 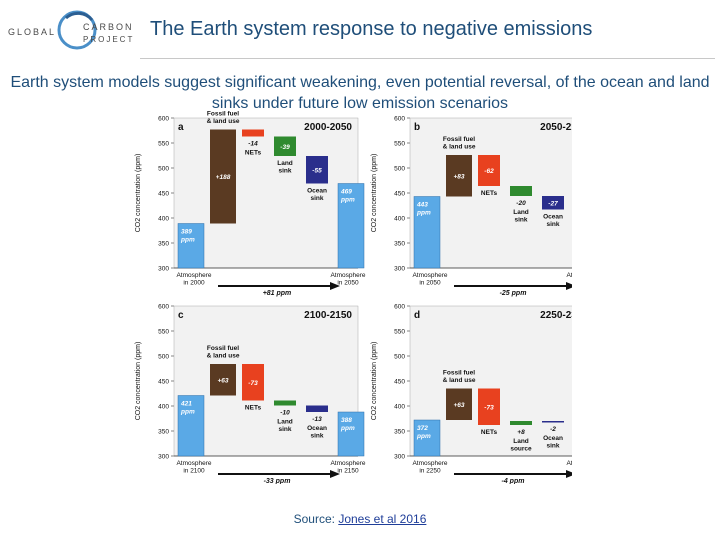 What do you see at coordinates (422, 205) in the screenshot?
I see `data-label-start: 443` at bounding box center [422, 205].